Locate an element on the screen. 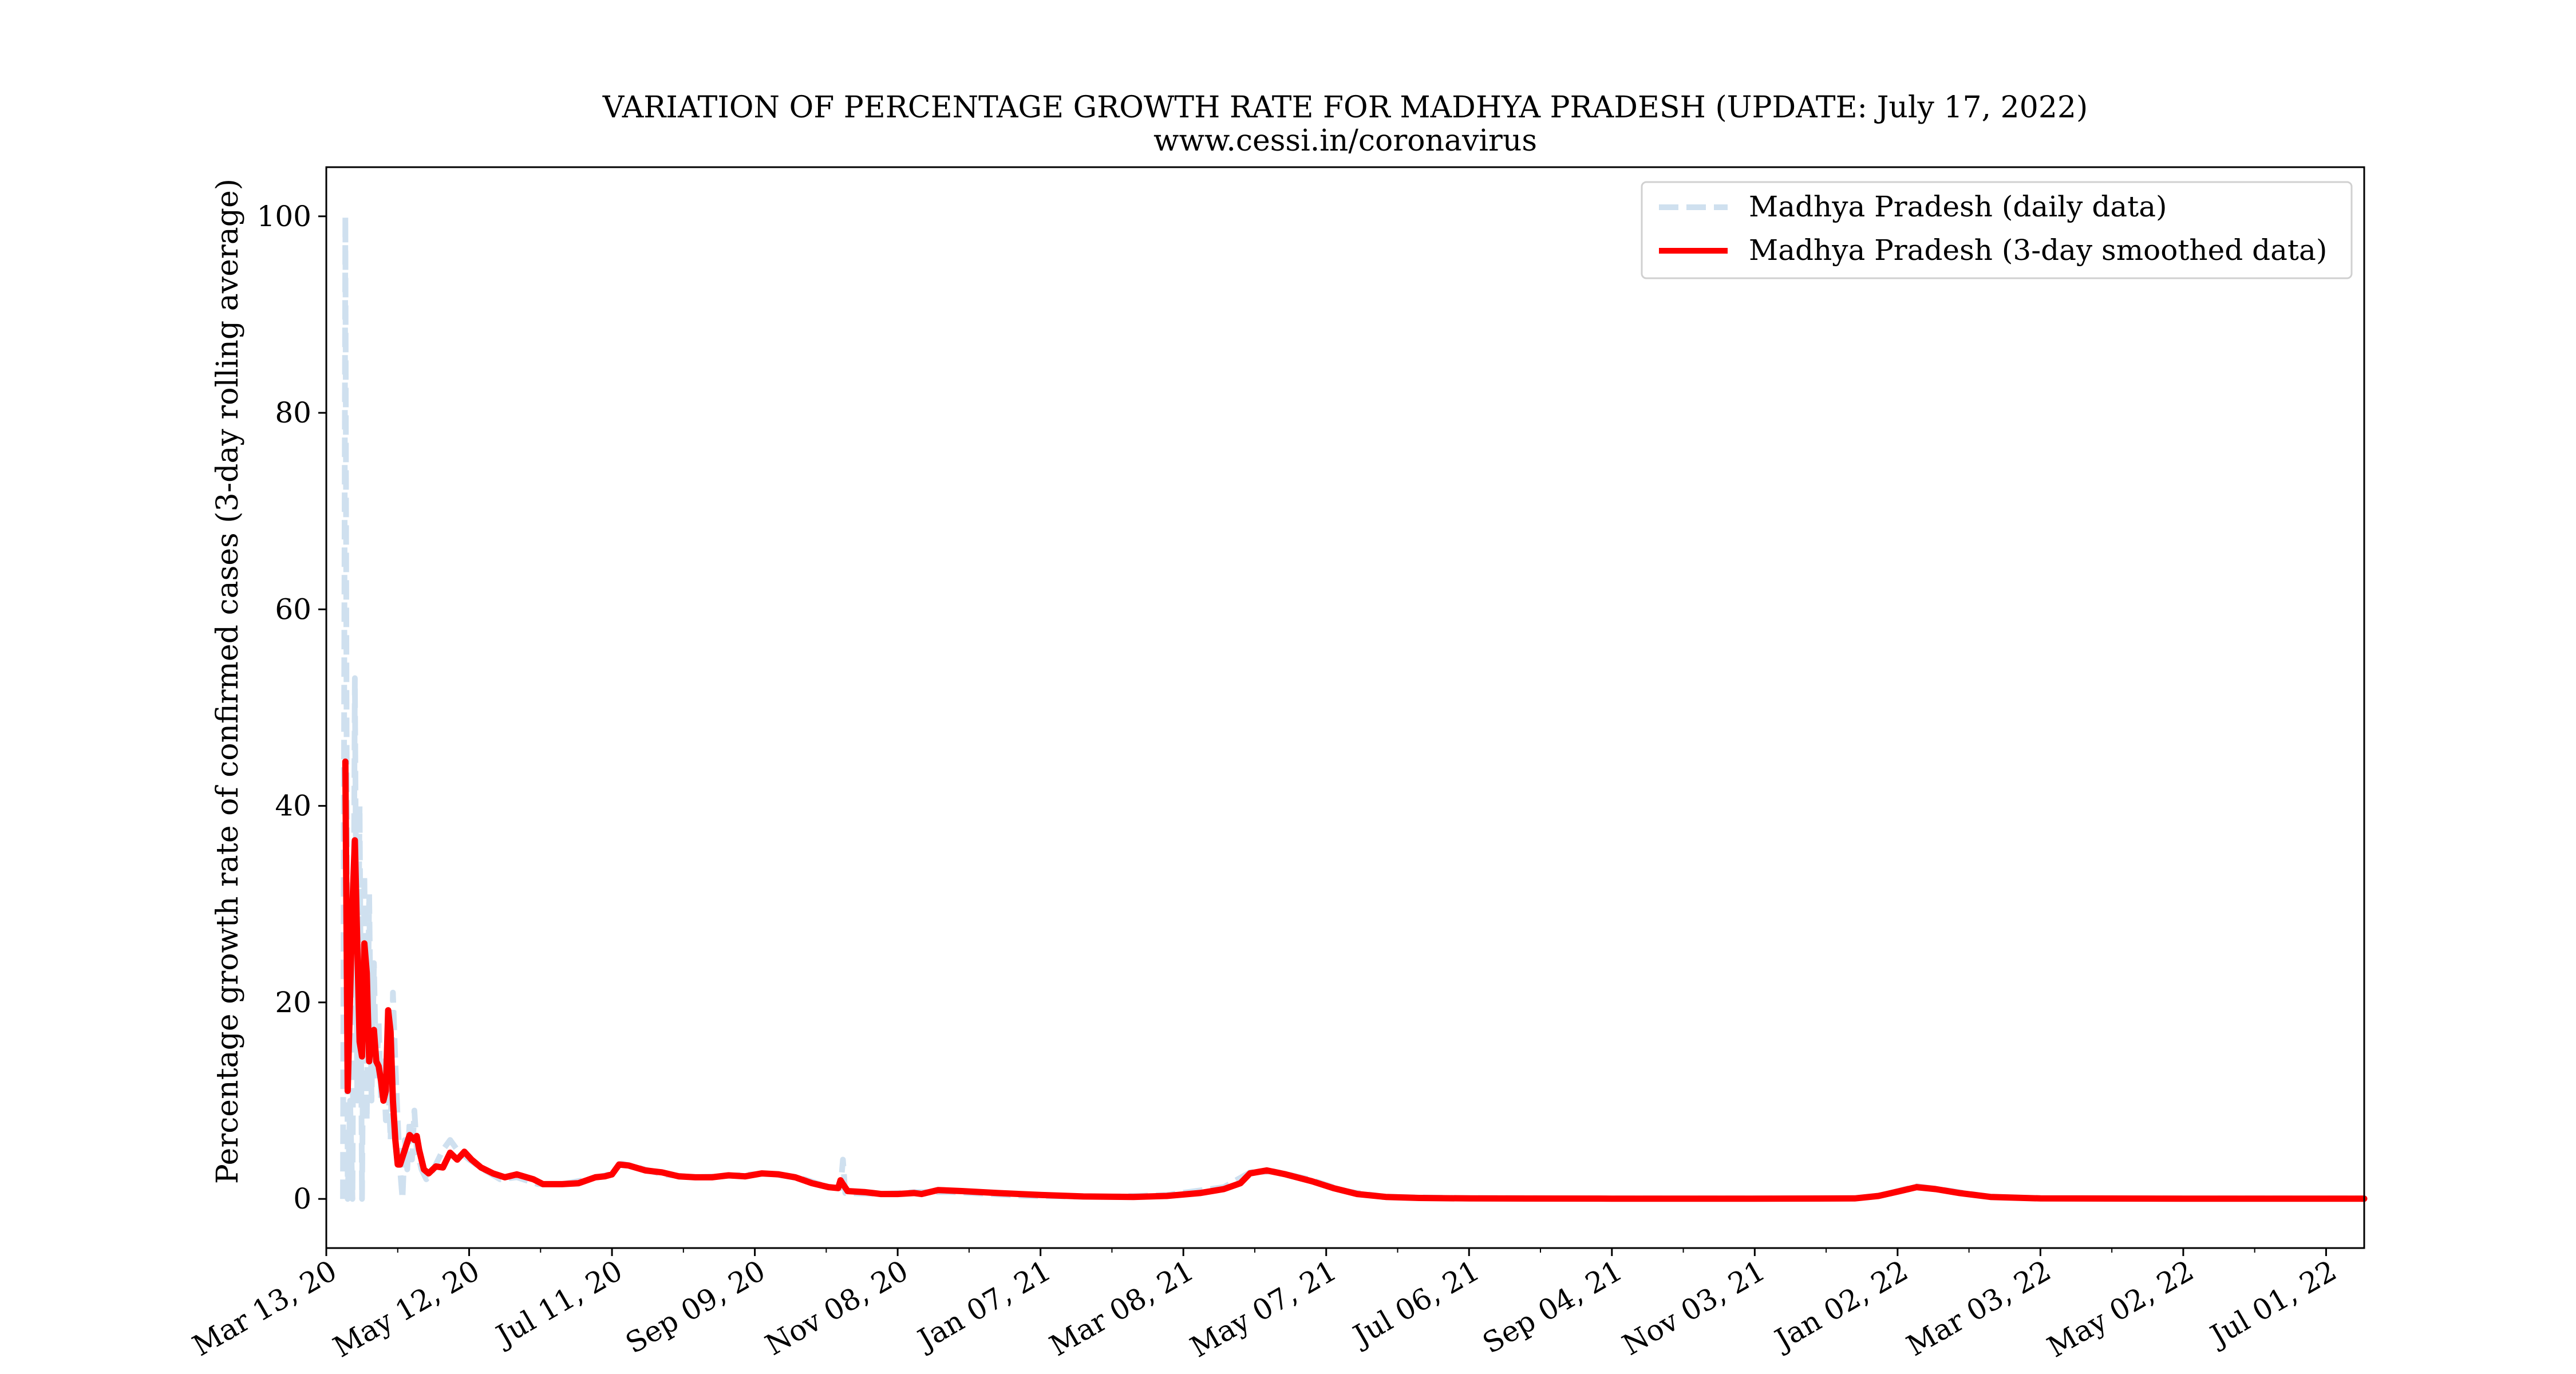 The width and height of the screenshot is (2576, 1374). legend-label-smoothed: Madhya Pradesh (3-day smoothed data) is located at coordinates (2038, 251).